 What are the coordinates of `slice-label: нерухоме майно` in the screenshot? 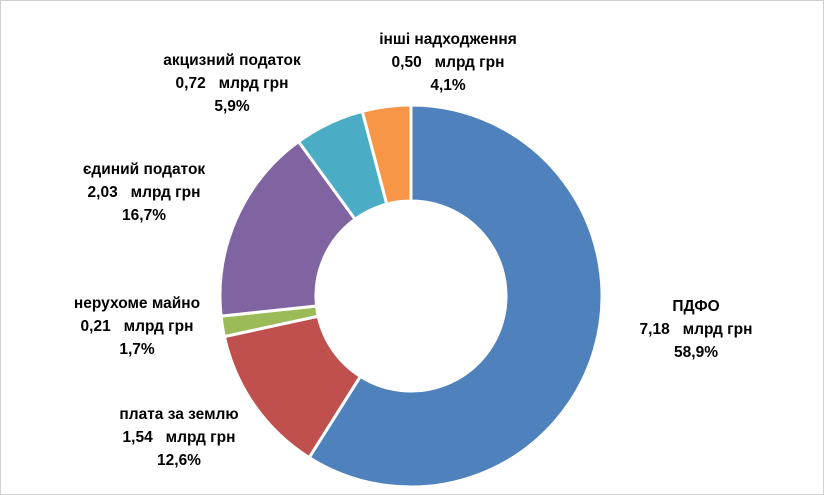 It's located at (137, 303).